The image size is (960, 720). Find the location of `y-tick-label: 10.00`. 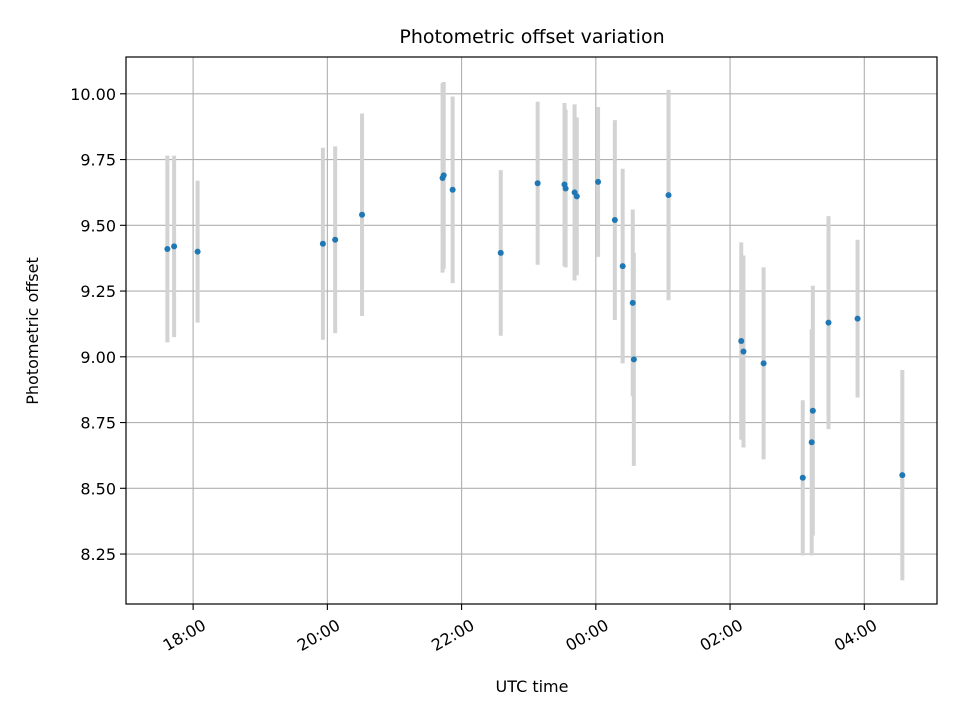

y-tick-label: 10.00 is located at coordinates (93, 94).